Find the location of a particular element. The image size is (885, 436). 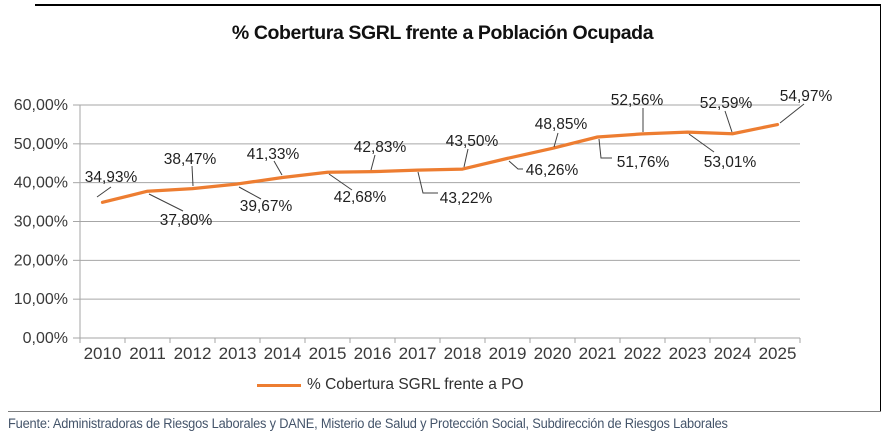

data-label: 53,01% is located at coordinates (730, 162).